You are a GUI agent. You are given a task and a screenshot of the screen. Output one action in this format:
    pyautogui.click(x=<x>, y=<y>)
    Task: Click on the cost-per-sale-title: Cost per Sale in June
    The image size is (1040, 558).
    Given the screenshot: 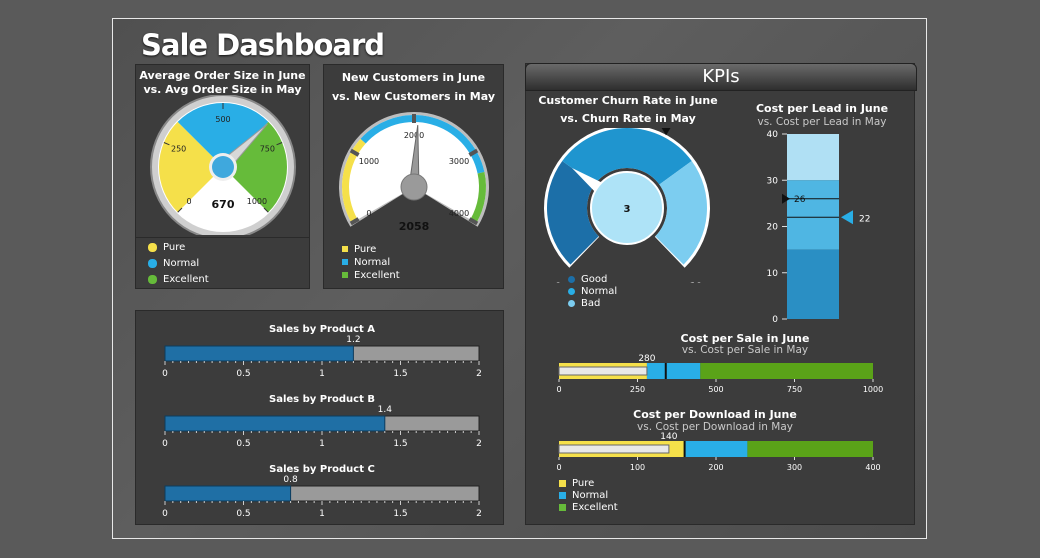 What is the action you would take?
    pyautogui.click(x=745, y=338)
    